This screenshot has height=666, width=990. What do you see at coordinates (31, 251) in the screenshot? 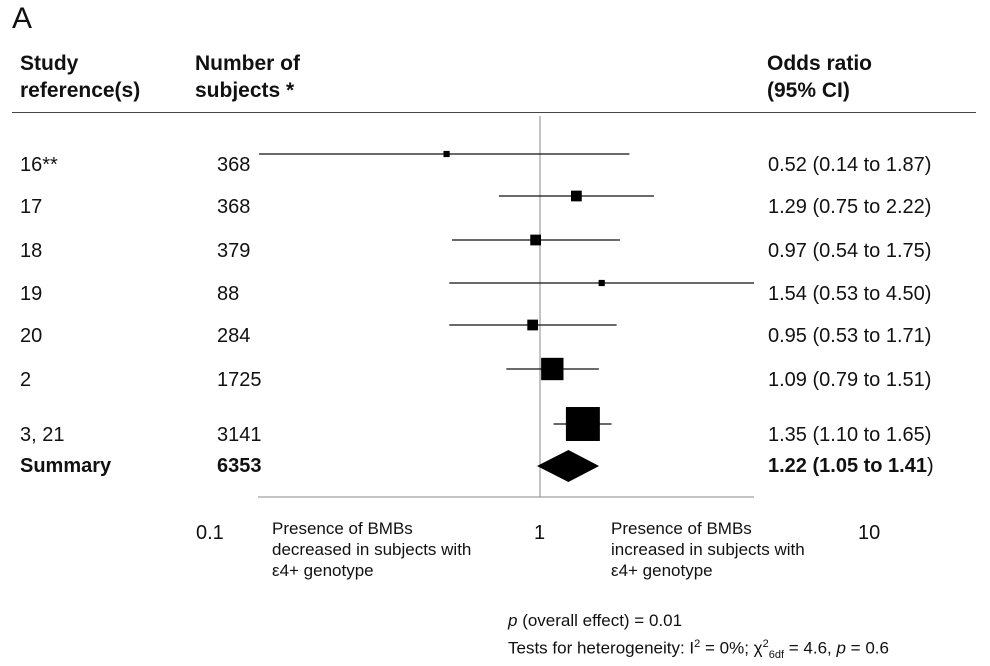
I see `study-ref-2: 18` at bounding box center [31, 251].